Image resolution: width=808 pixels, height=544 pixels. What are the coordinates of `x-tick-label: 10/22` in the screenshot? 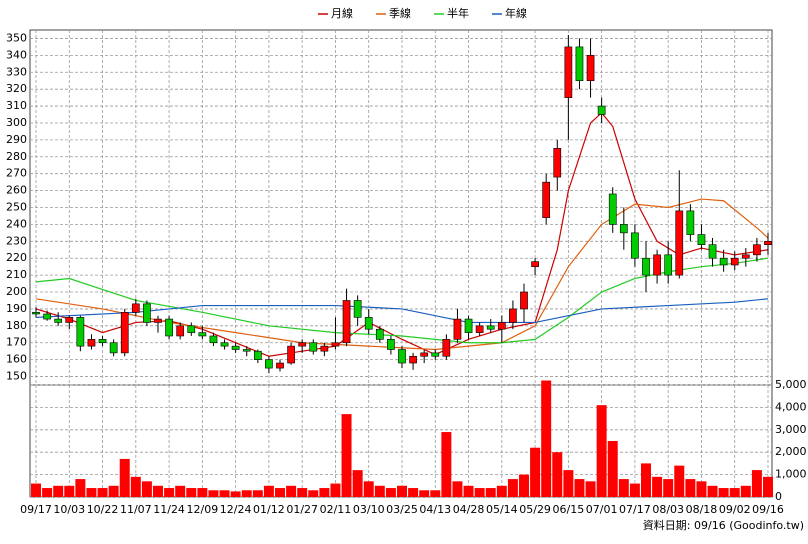 It's located at (103, 509).